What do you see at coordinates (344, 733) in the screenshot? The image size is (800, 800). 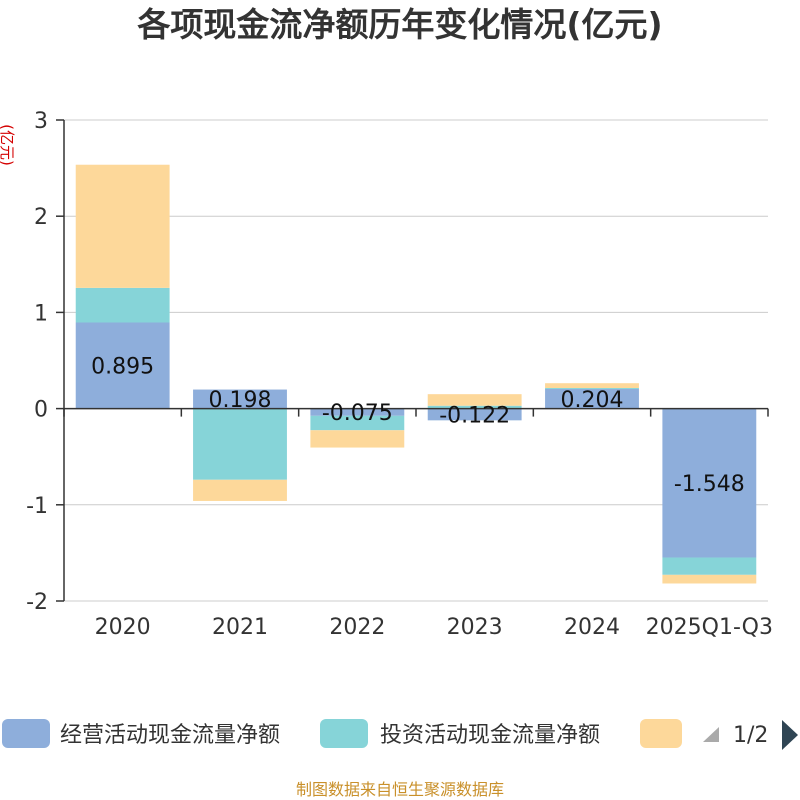 I see `legend-swatch-investing` at bounding box center [344, 733].